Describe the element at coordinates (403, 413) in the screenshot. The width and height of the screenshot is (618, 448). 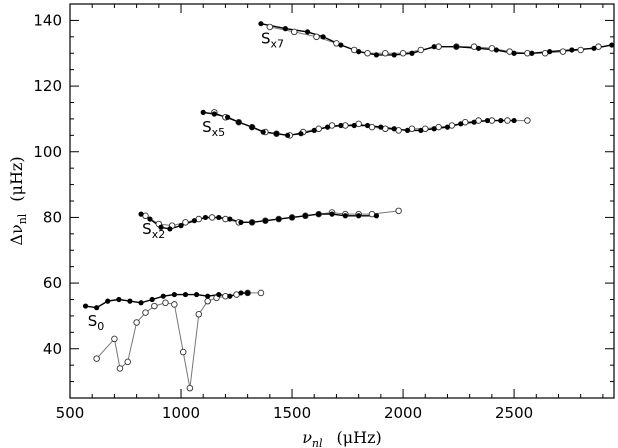
I see `x-tick-label: 2000` at that location.